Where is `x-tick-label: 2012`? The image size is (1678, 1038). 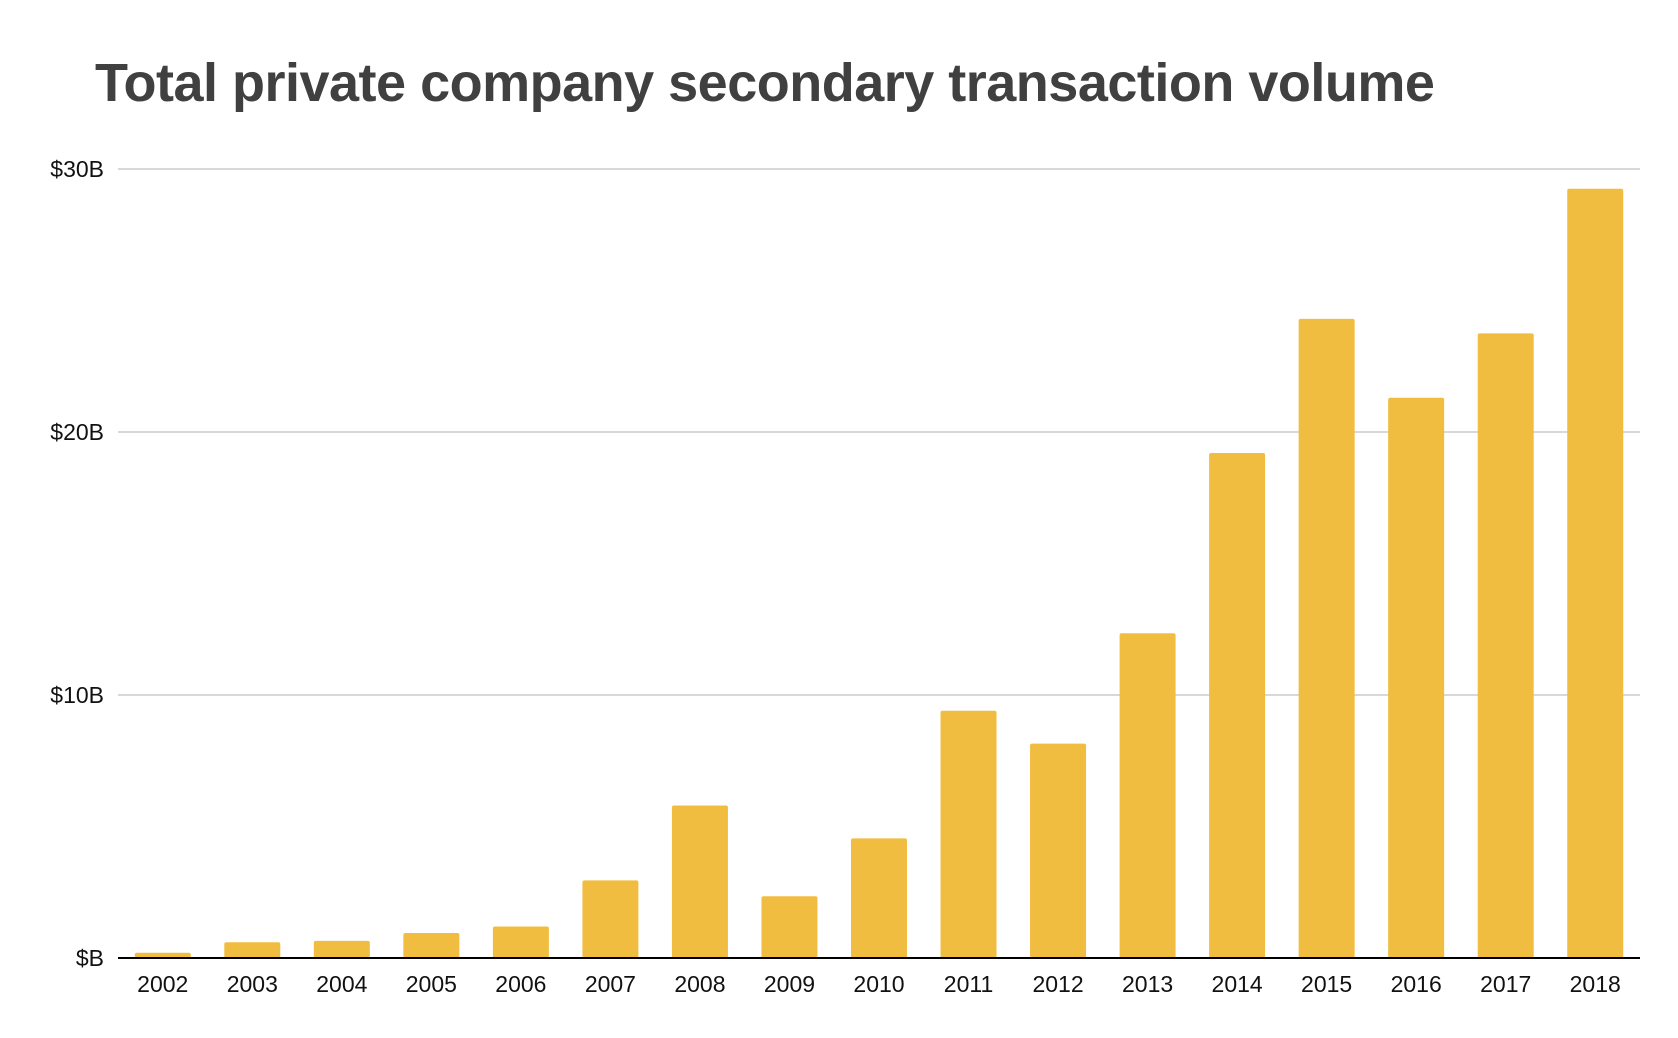 x-tick-label: 2012 is located at coordinates (1057, 984).